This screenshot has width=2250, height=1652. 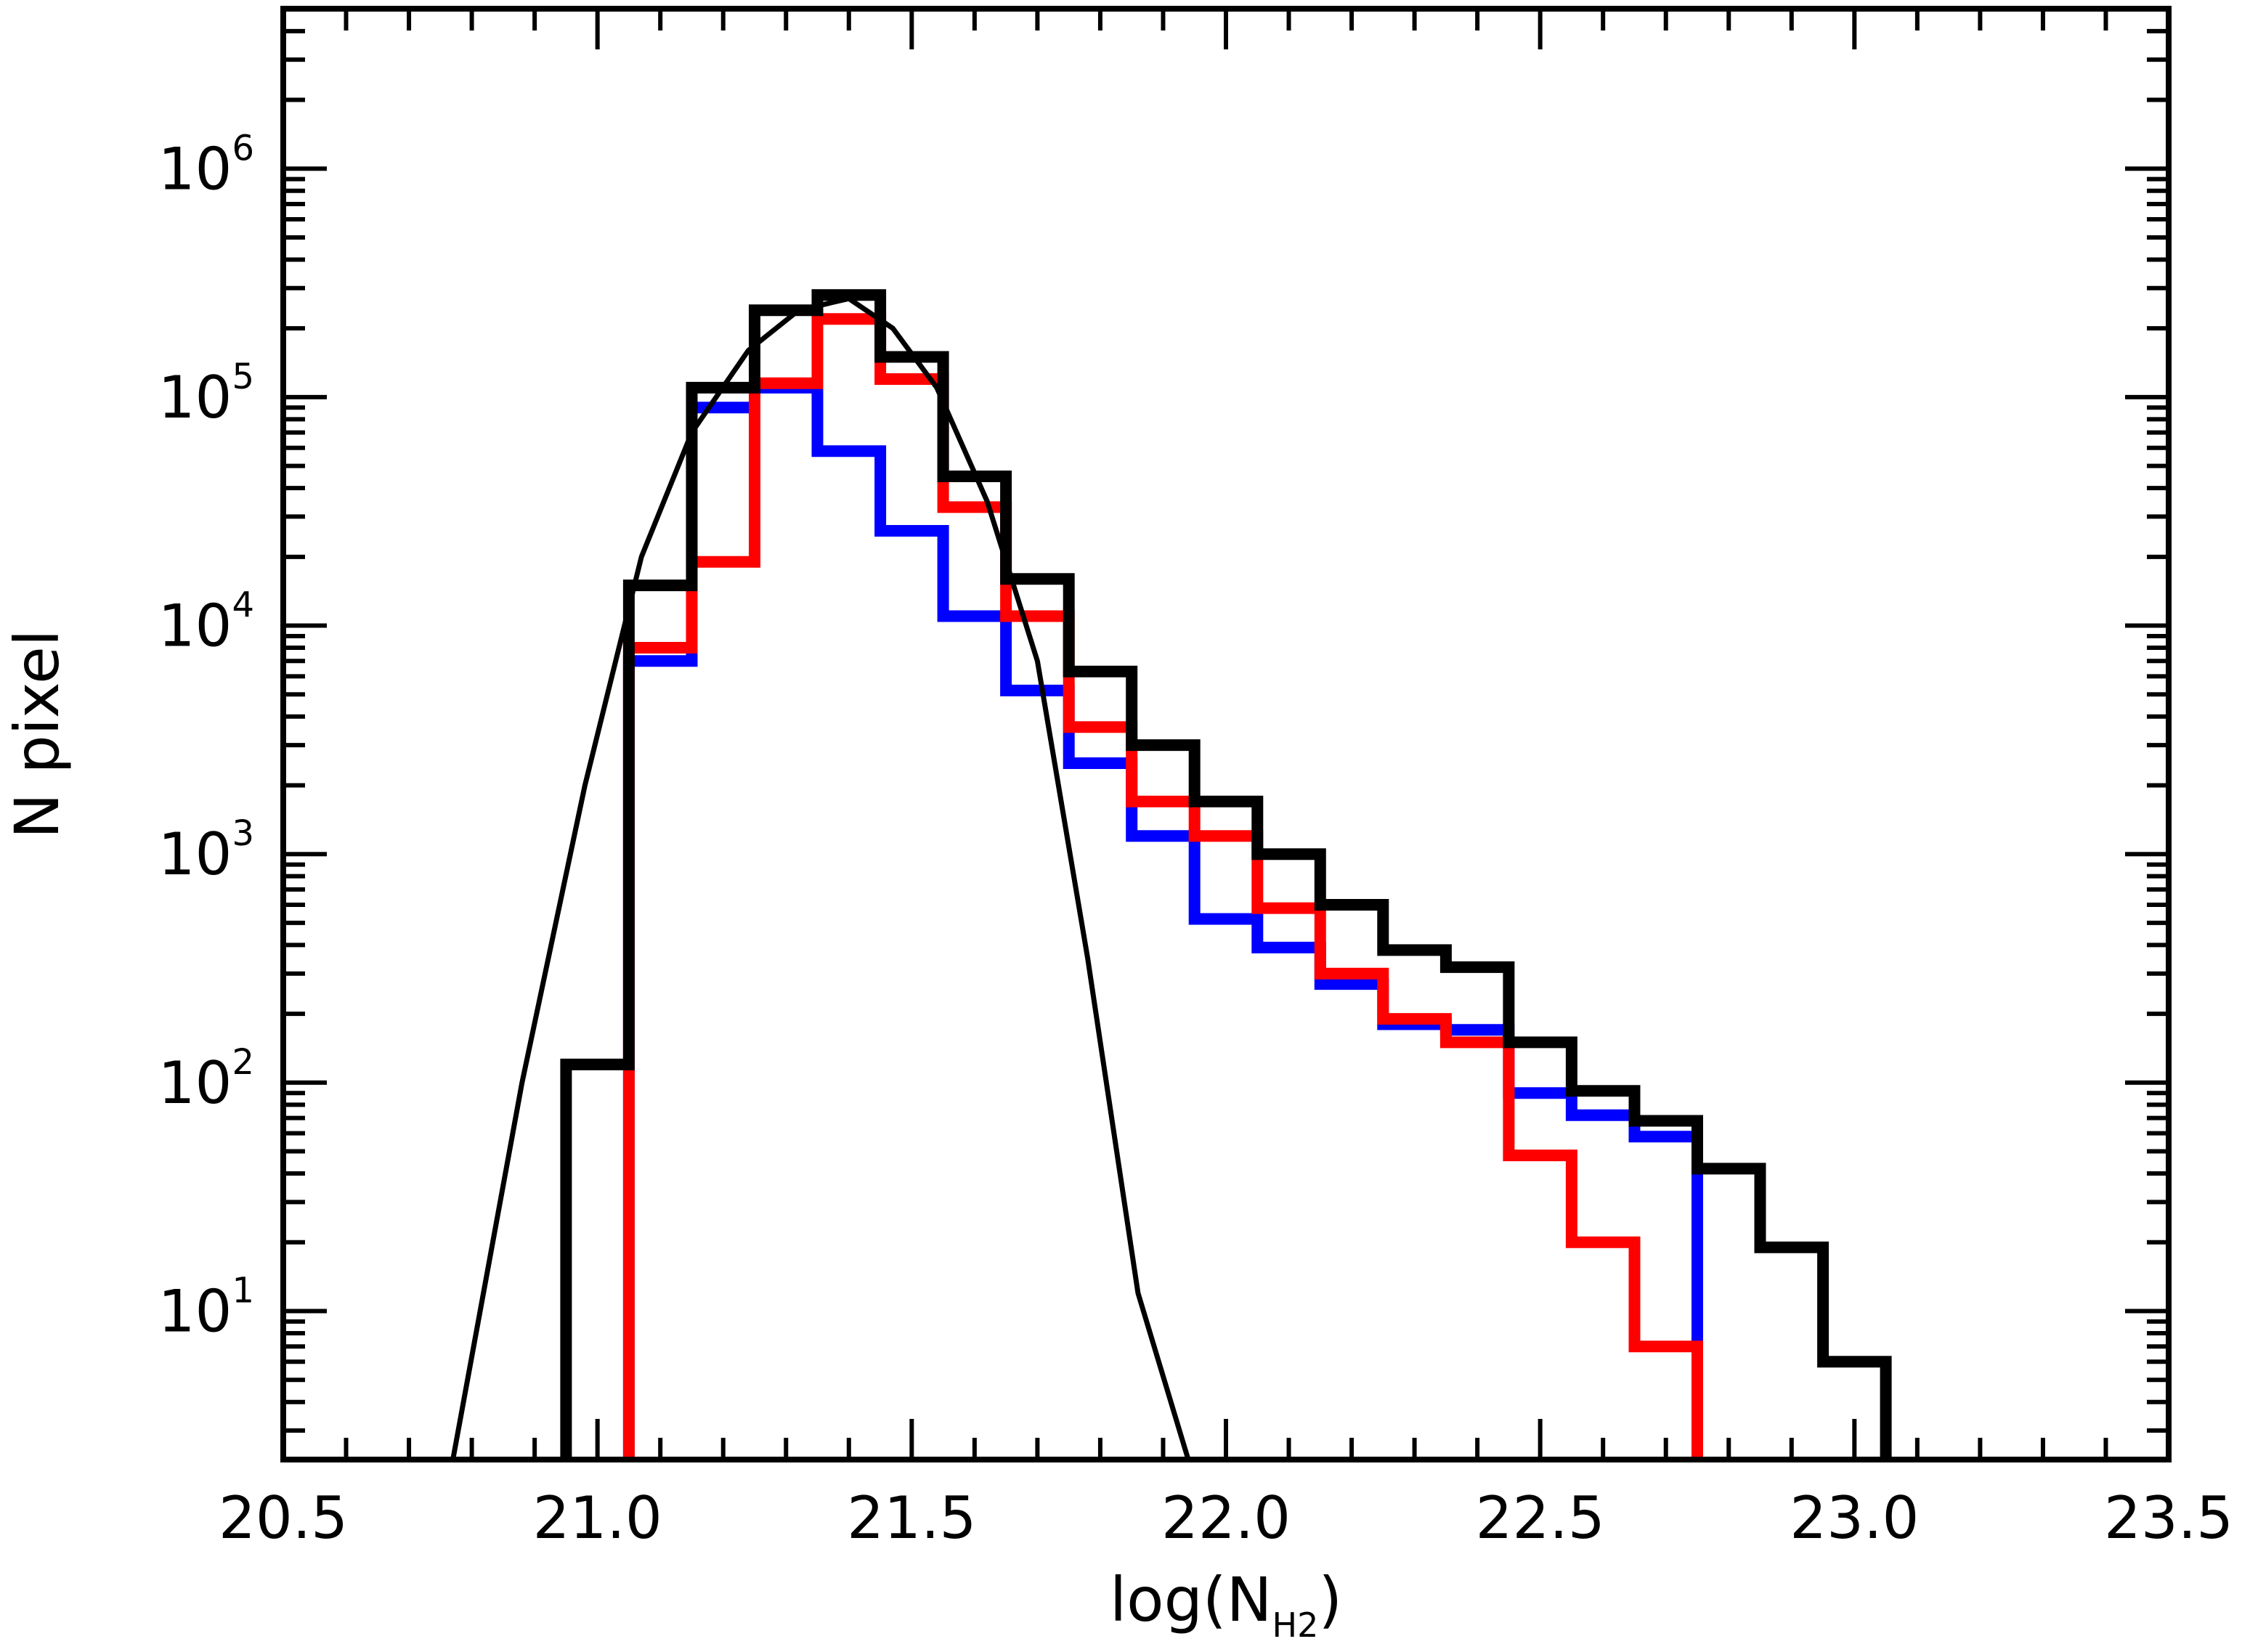 I want to click on x-axis-title: log(NH2), so click(x=1226, y=1605).